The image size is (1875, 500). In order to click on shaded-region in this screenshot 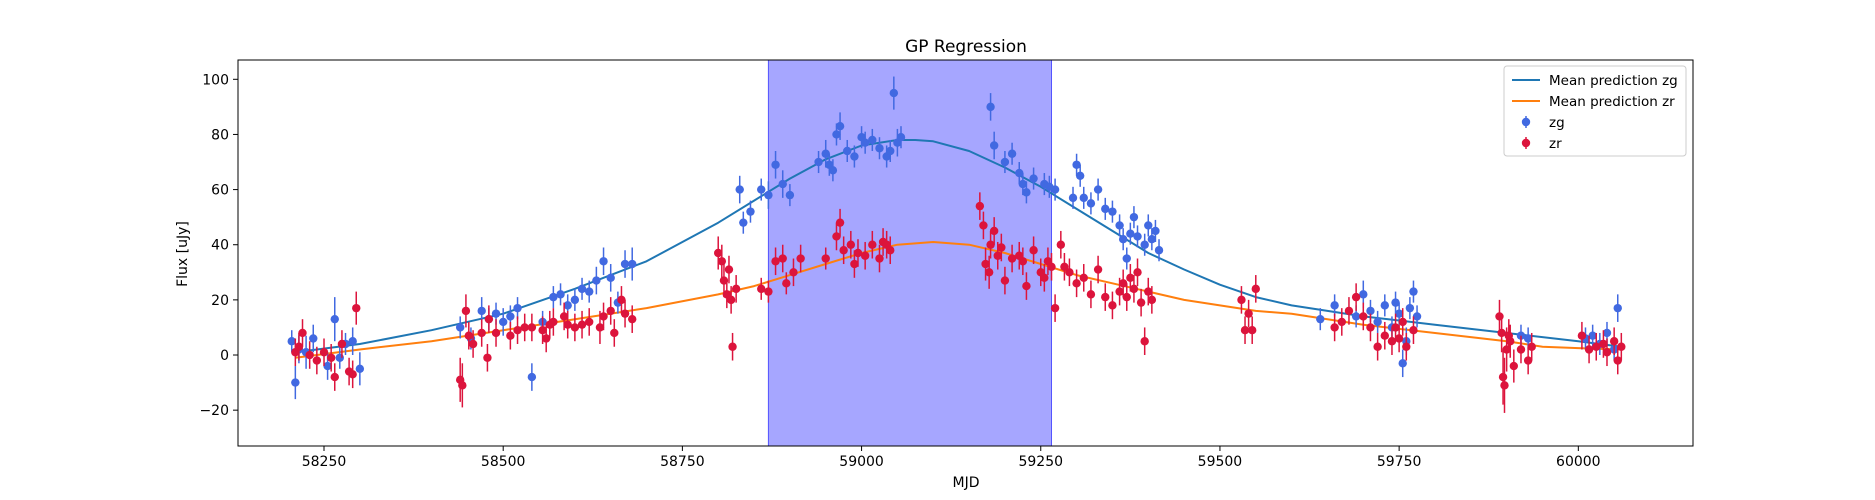, I will do `click(910, 253)`.